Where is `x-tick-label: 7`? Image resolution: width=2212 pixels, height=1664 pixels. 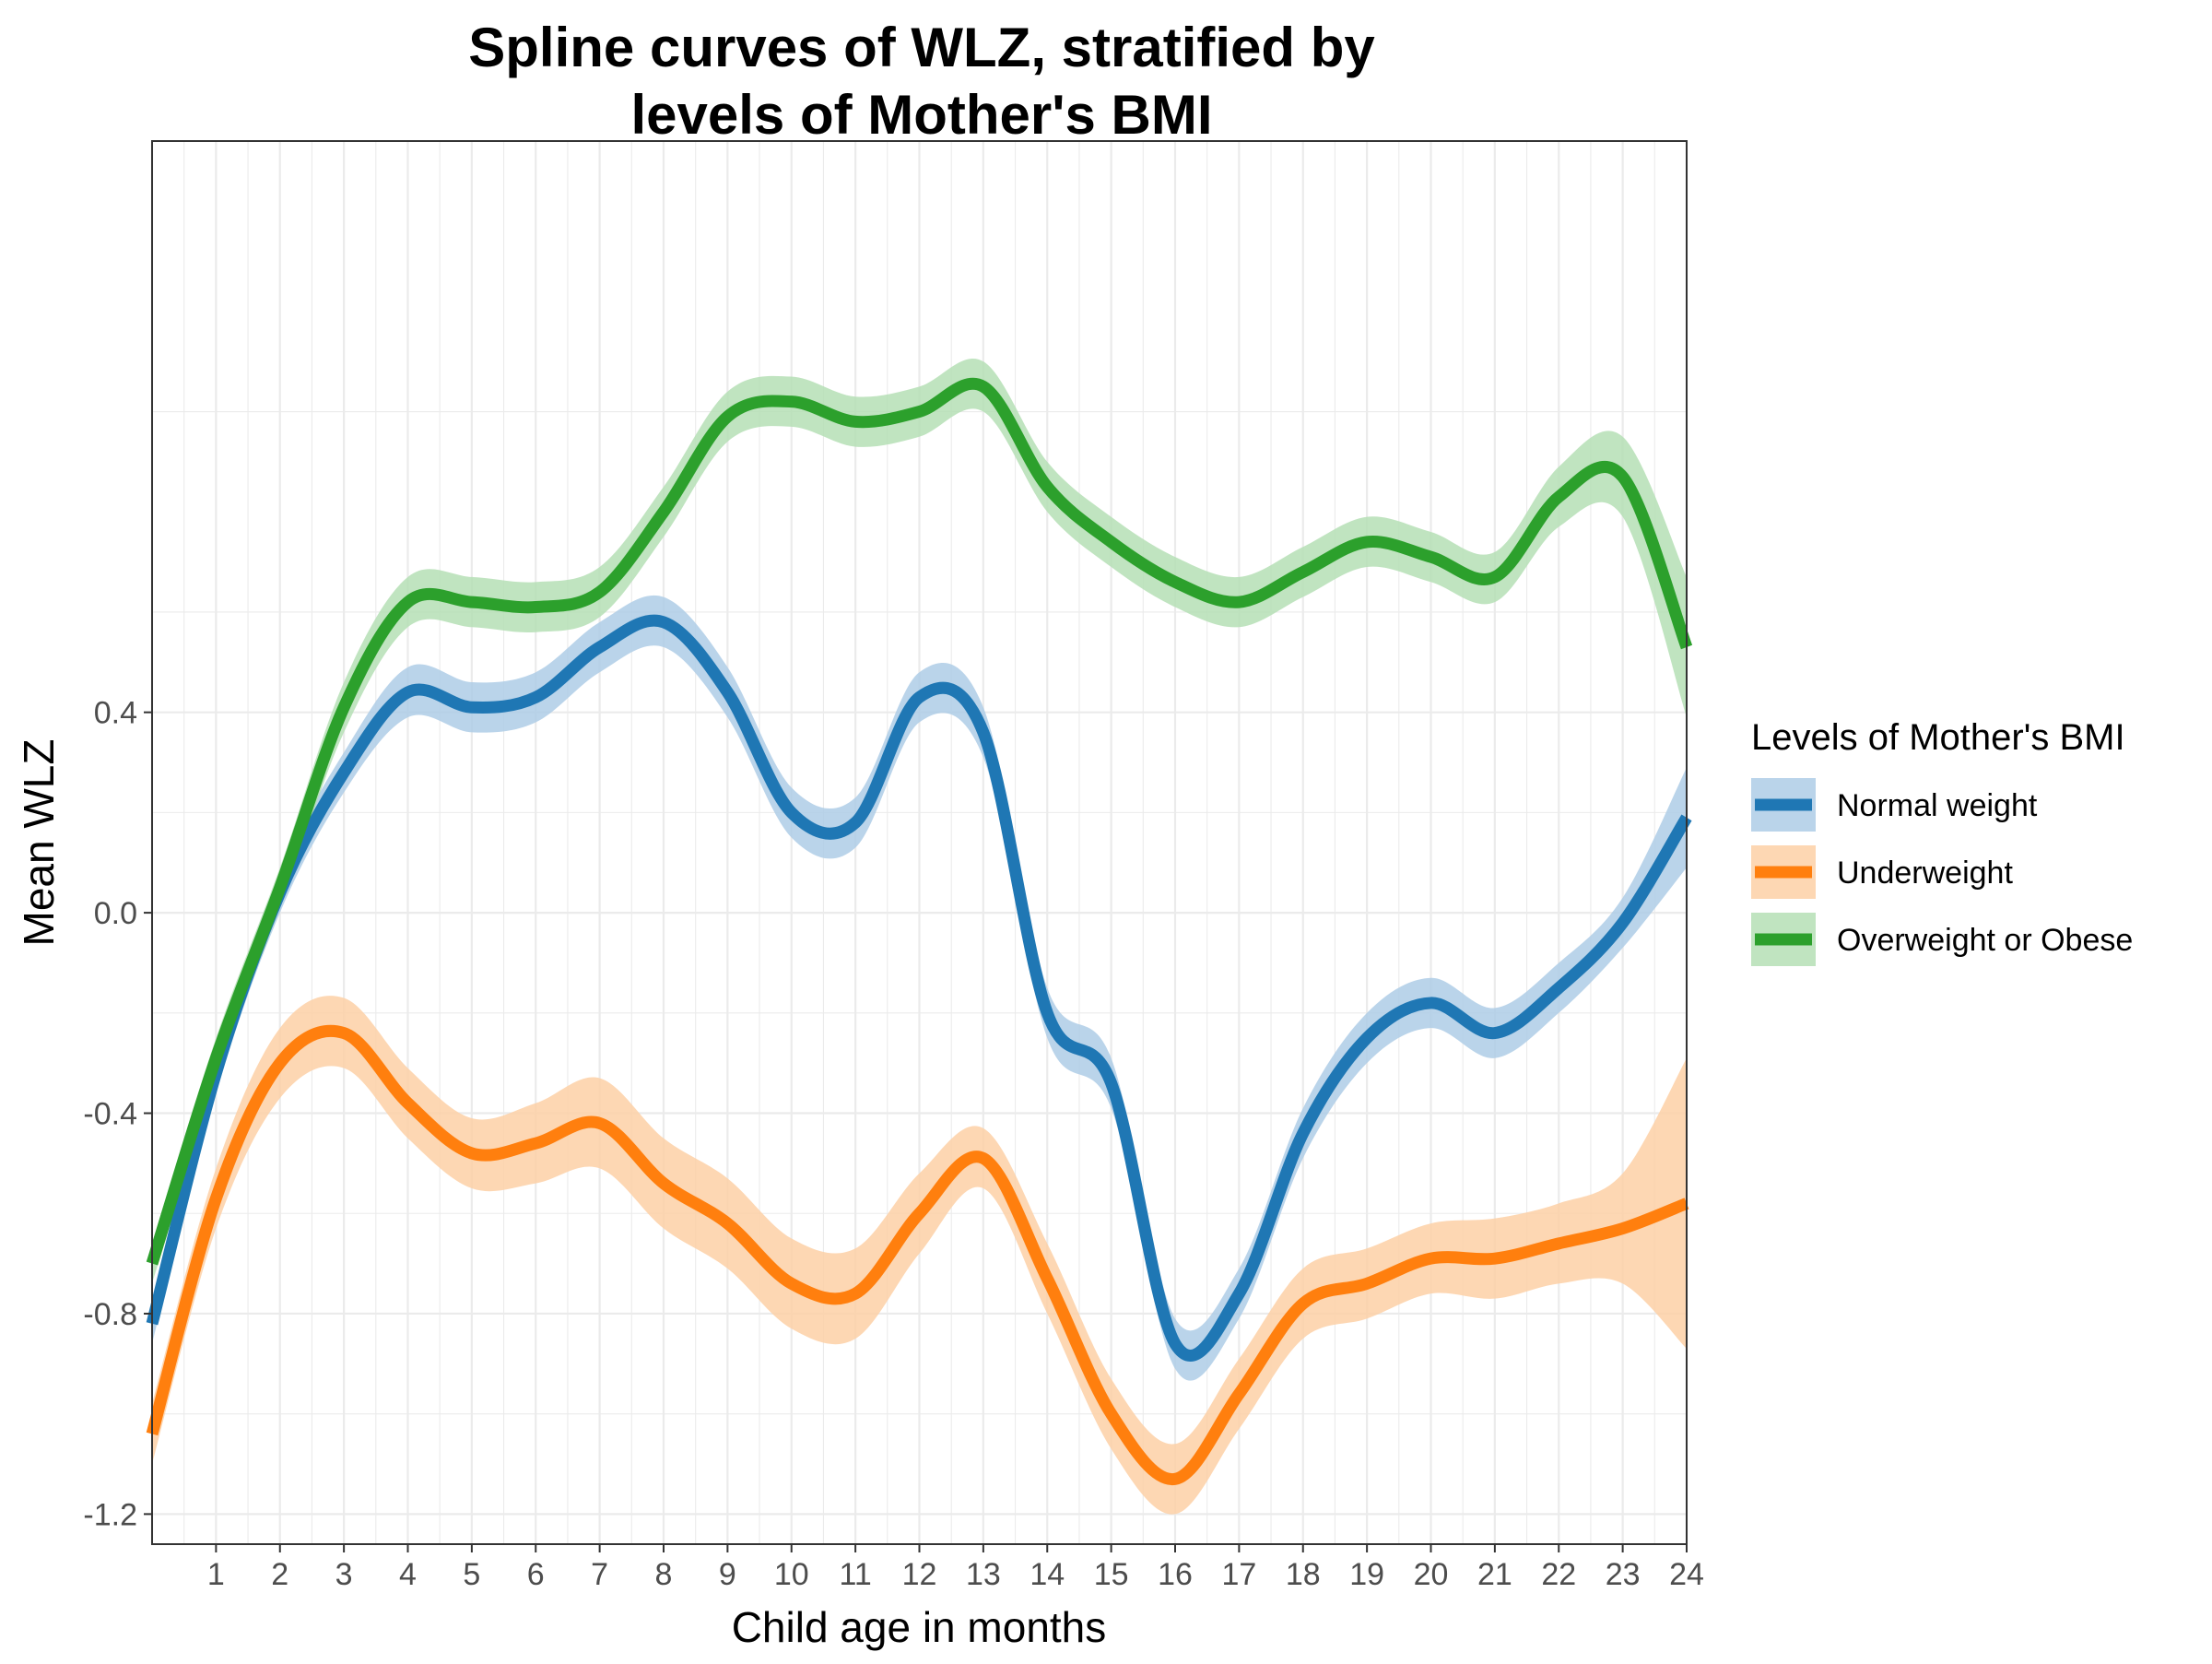
x-tick-label: 7 is located at coordinates (599, 1574).